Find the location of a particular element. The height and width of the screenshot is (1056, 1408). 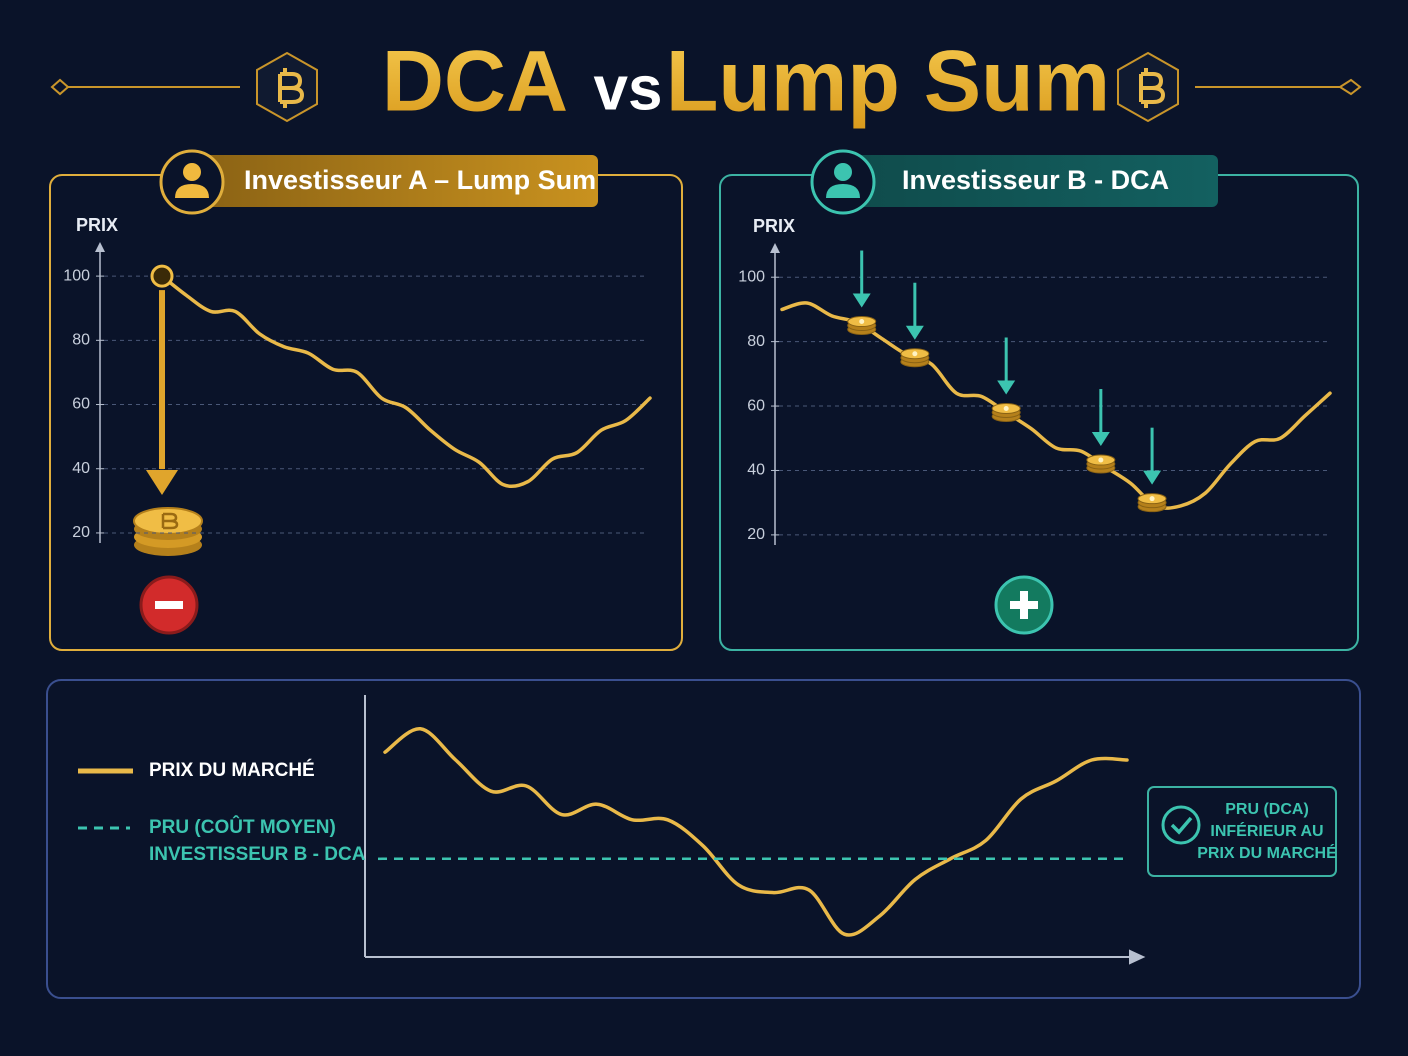

legend-label: INVESTISSEUR B - DCA is located at coordinates (257, 854).